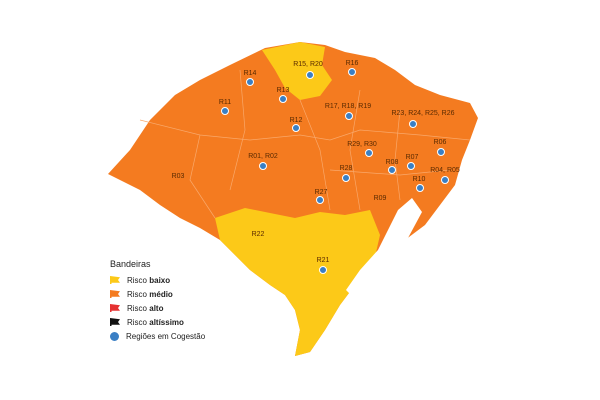 Image resolution: width=600 pixels, height=400 pixels. I want to click on legend-item-medio: Risco médio, so click(157, 294).